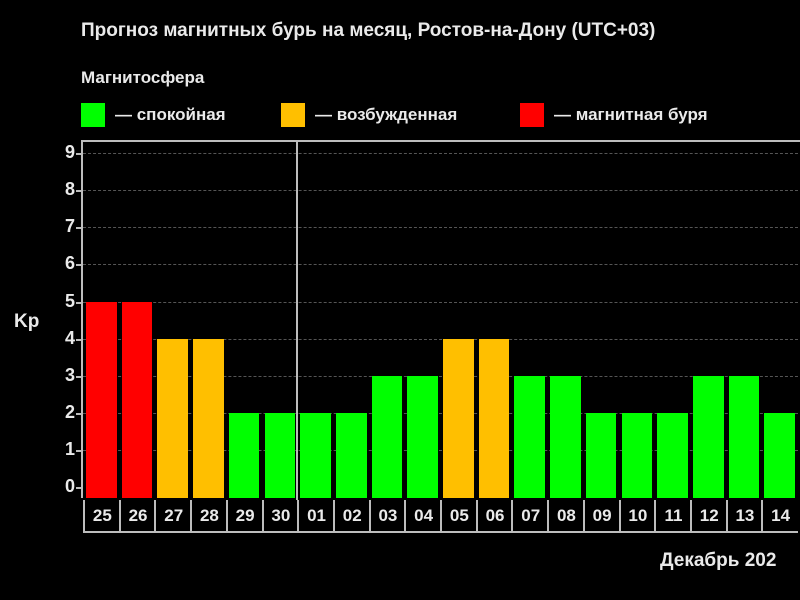  I want to click on x-tick-label: 26, so click(137, 516).